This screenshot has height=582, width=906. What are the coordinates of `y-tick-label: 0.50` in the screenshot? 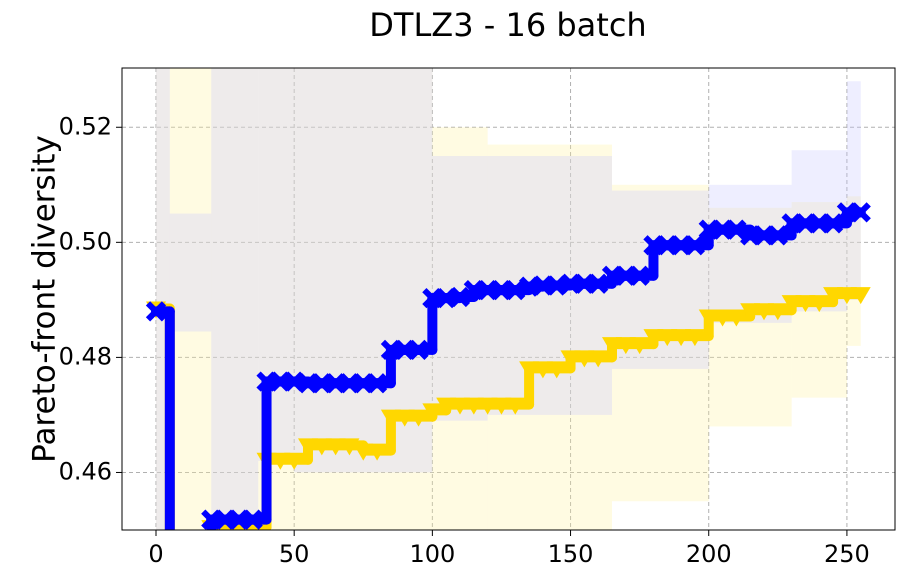 It's located at (85, 241).